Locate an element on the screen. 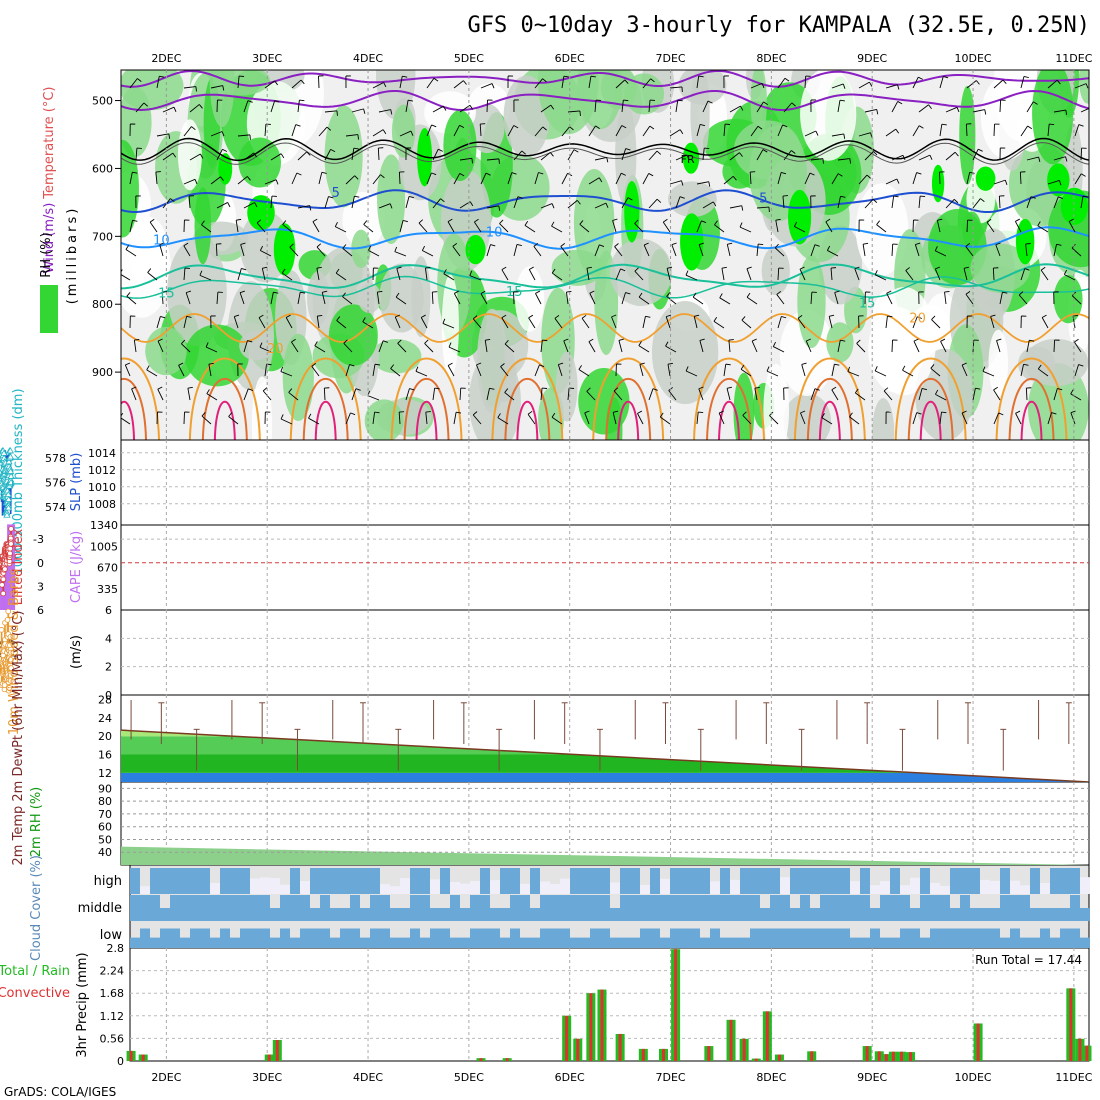 Image resolution: width=1100 pixels, height=1100 pixels. upper-air-side-label: Wind (m/s)Temperature (°C) is located at coordinates (49, 180).